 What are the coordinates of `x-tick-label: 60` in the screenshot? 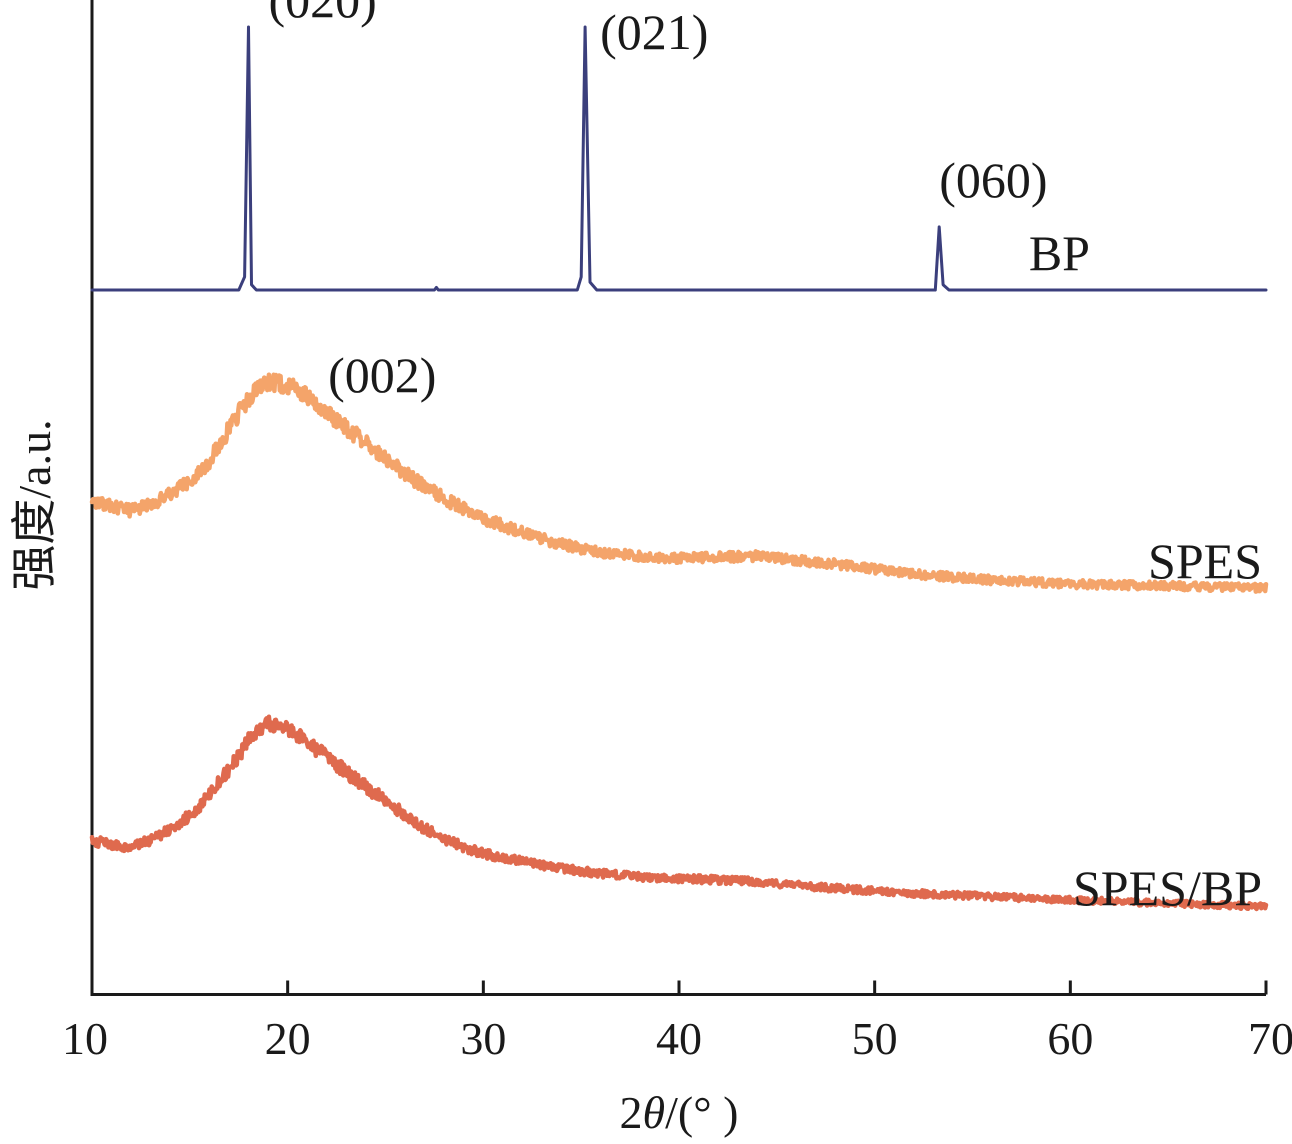 It's located at (1070, 1038).